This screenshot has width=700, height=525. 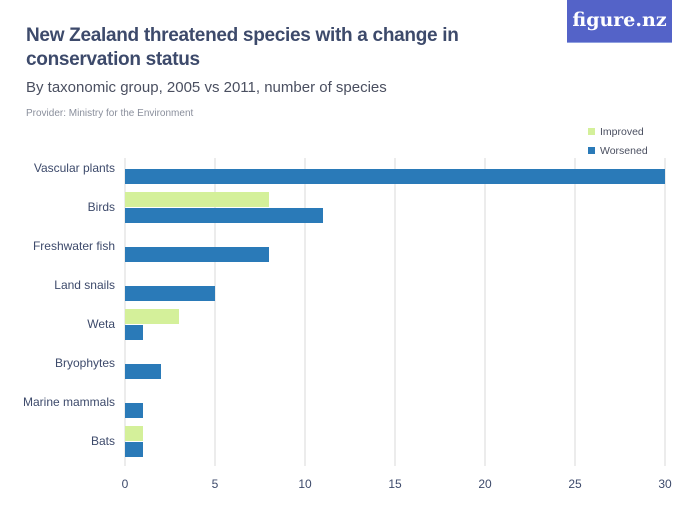 I want to click on legend-item-worsened: Worsened, so click(x=618, y=150).